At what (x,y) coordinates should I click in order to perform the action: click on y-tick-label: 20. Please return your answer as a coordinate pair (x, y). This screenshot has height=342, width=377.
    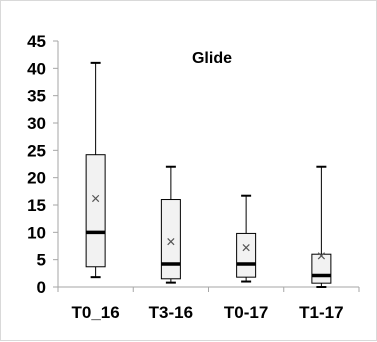
    Looking at the image, I should click on (36, 178).